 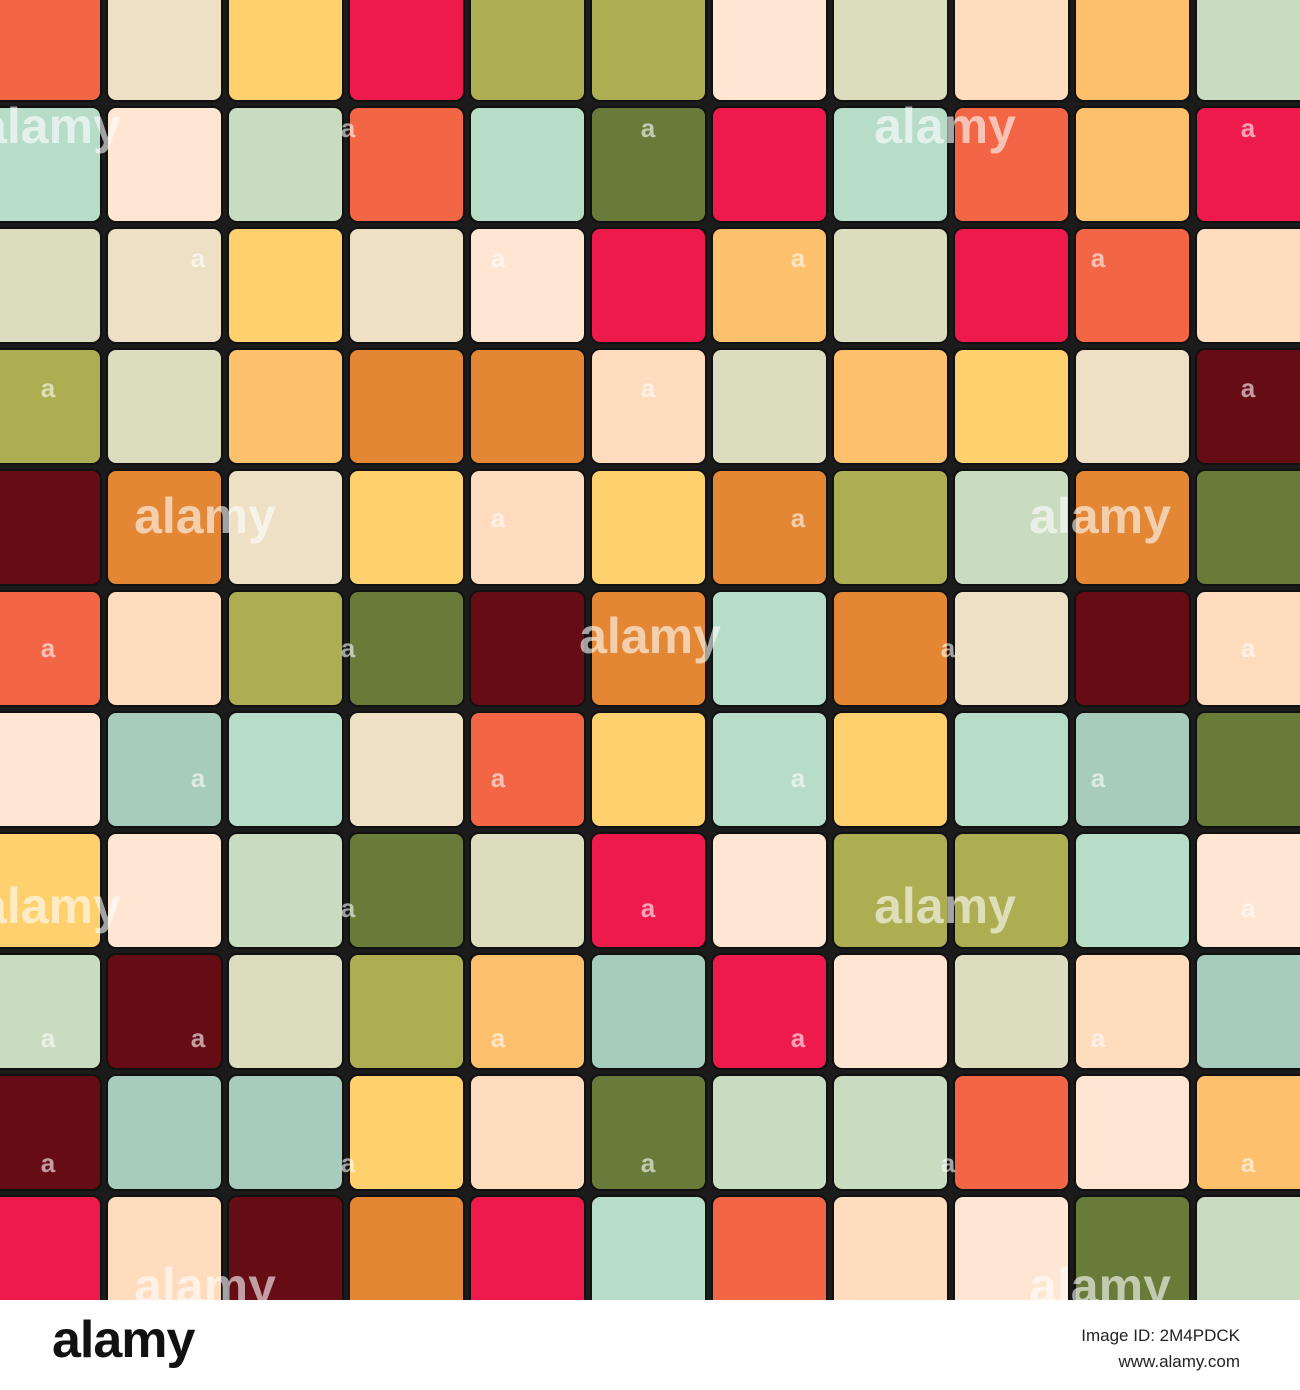 What do you see at coordinates (1160, 1335) in the screenshot?
I see `image-id: Image ID: 2M4PDCK` at bounding box center [1160, 1335].